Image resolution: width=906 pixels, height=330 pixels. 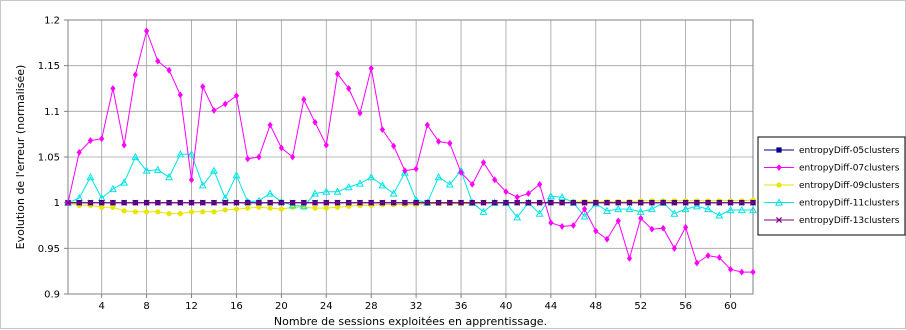 I want to click on x-tick-label: 40, so click(x=506, y=306).